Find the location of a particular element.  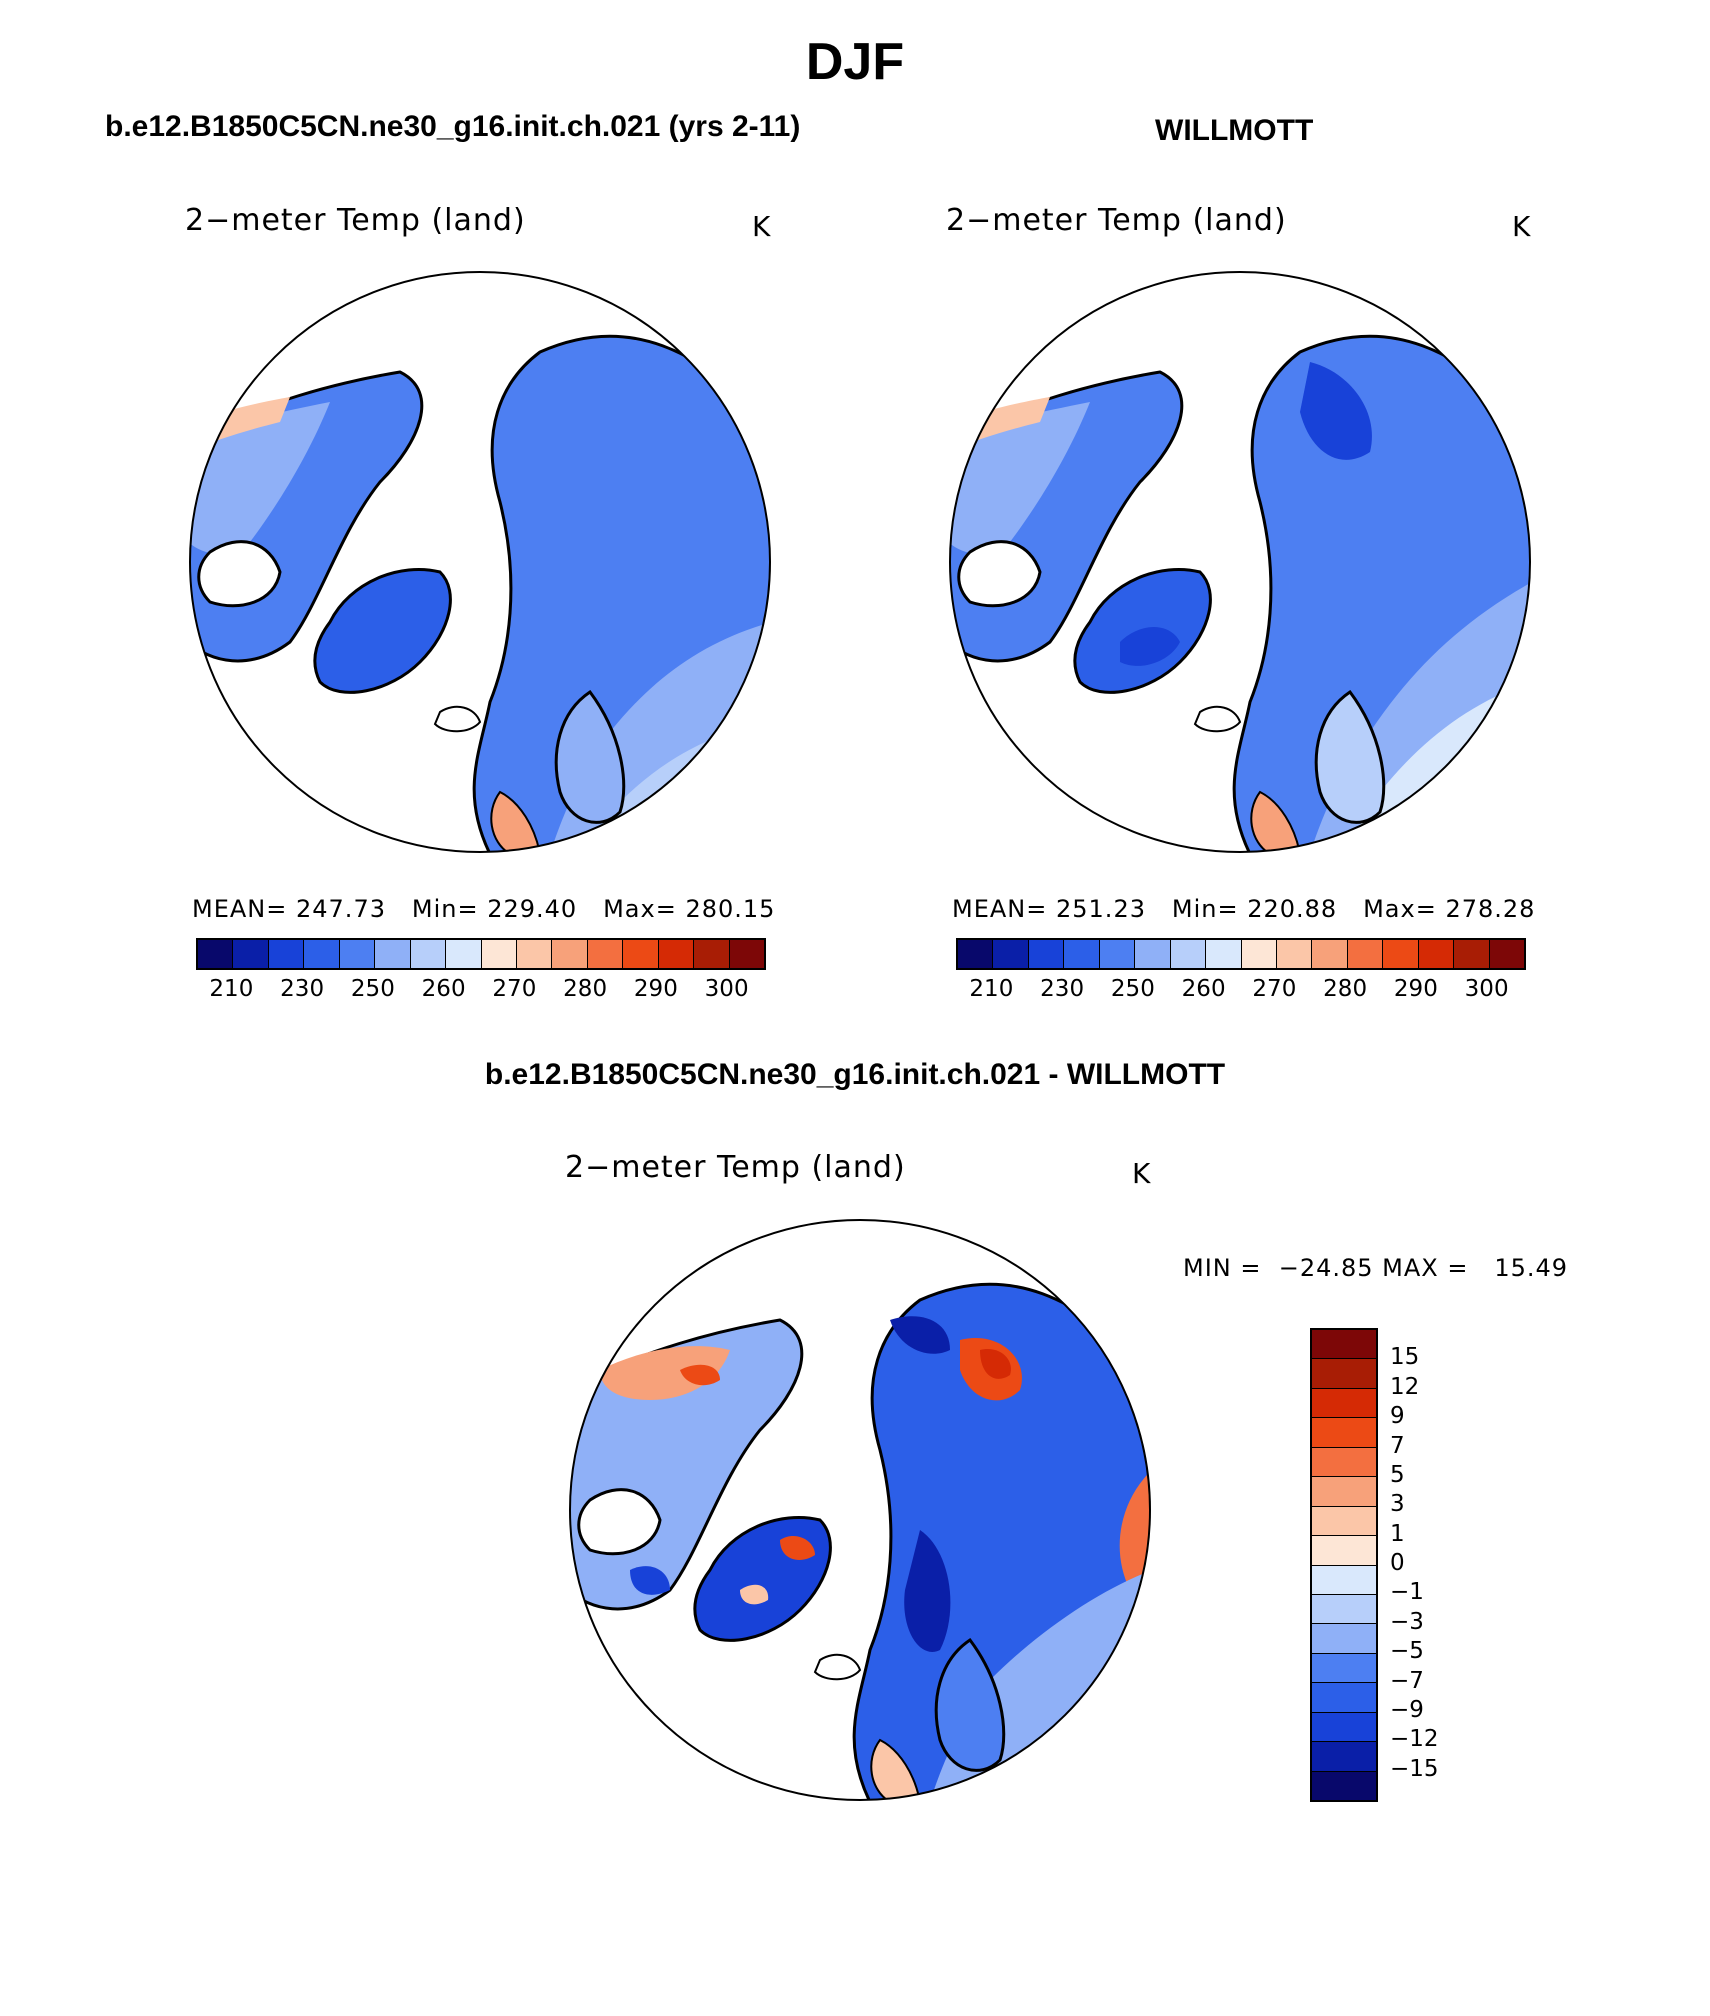

colorbar-tick-label: 9 is located at coordinates (1397, 1416).